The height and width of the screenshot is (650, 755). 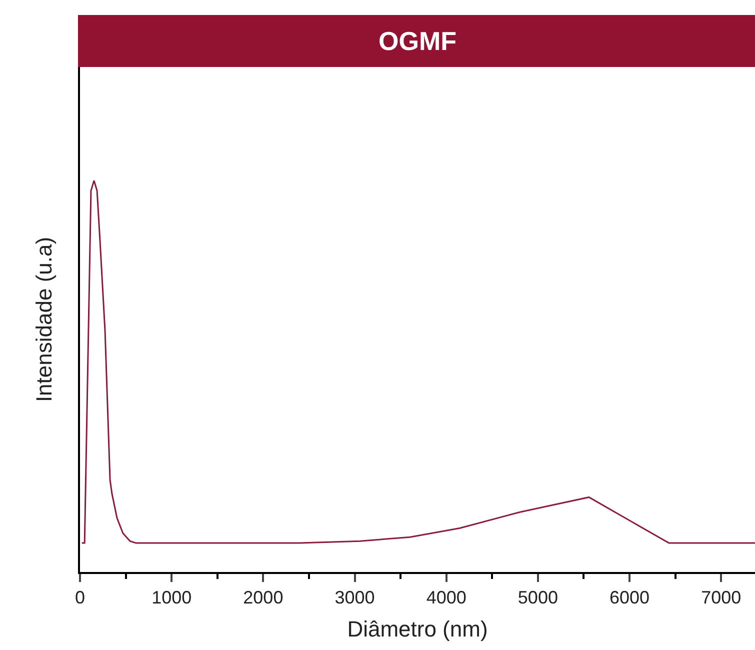 I want to click on x-tick-label: 7000, so click(x=721, y=597).